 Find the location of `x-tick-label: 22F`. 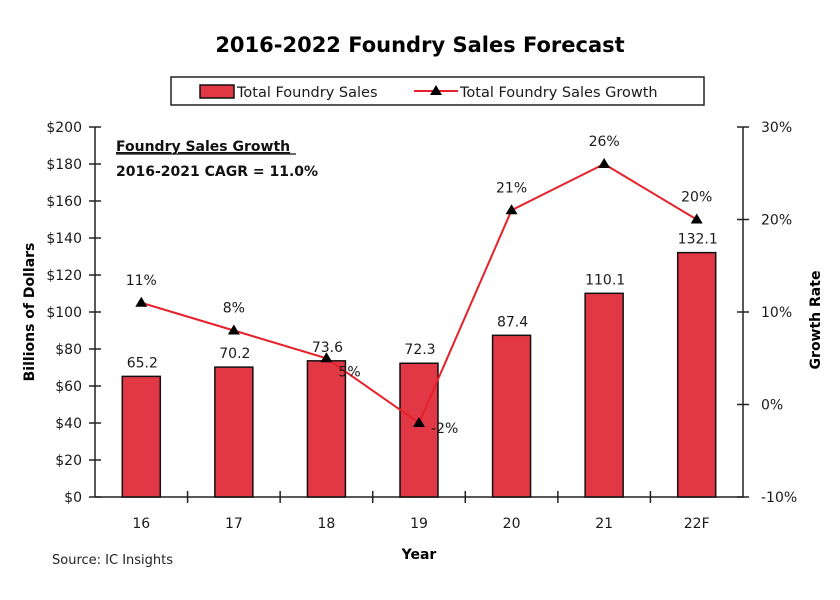

x-tick-label: 22F is located at coordinates (697, 524).